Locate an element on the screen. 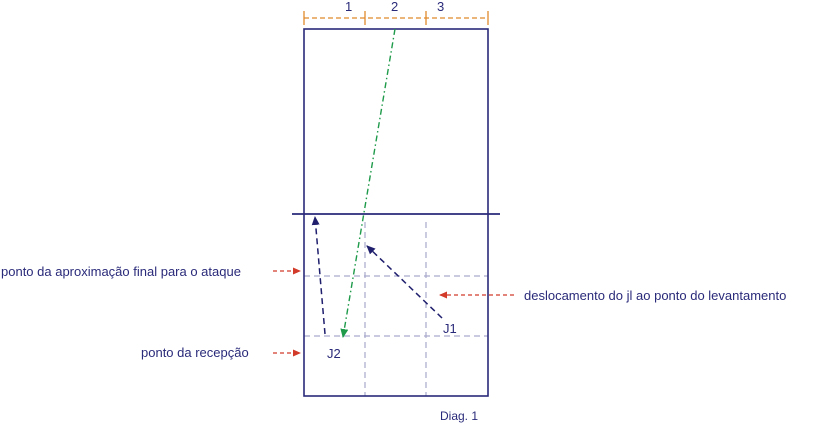 The image size is (819, 425). zone-label-3: 3 is located at coordinates (441, 7).